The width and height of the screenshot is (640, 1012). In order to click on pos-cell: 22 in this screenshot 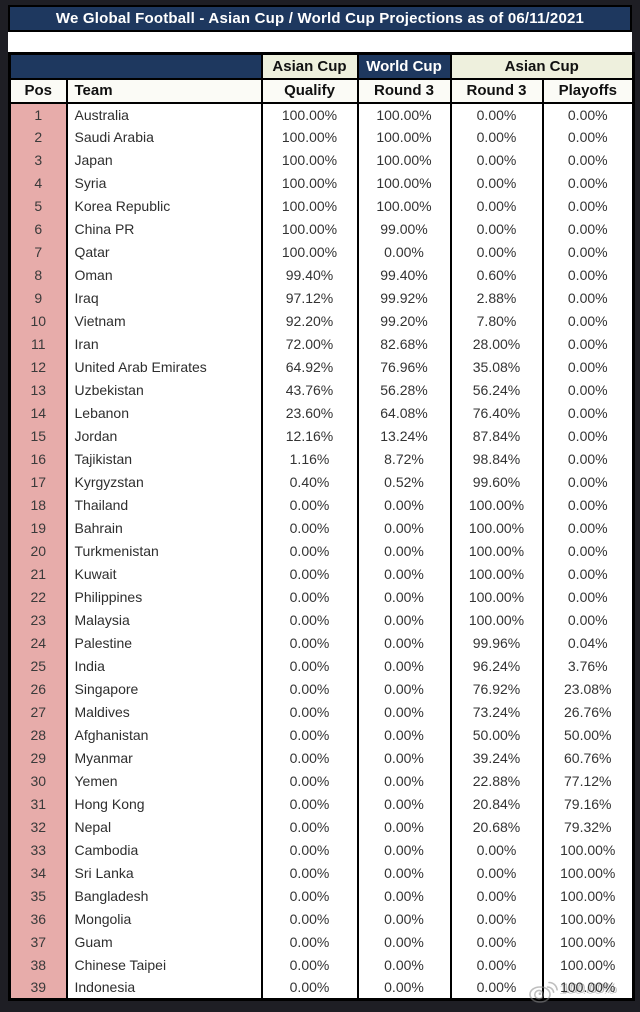, I will do `click(38, 597)`.